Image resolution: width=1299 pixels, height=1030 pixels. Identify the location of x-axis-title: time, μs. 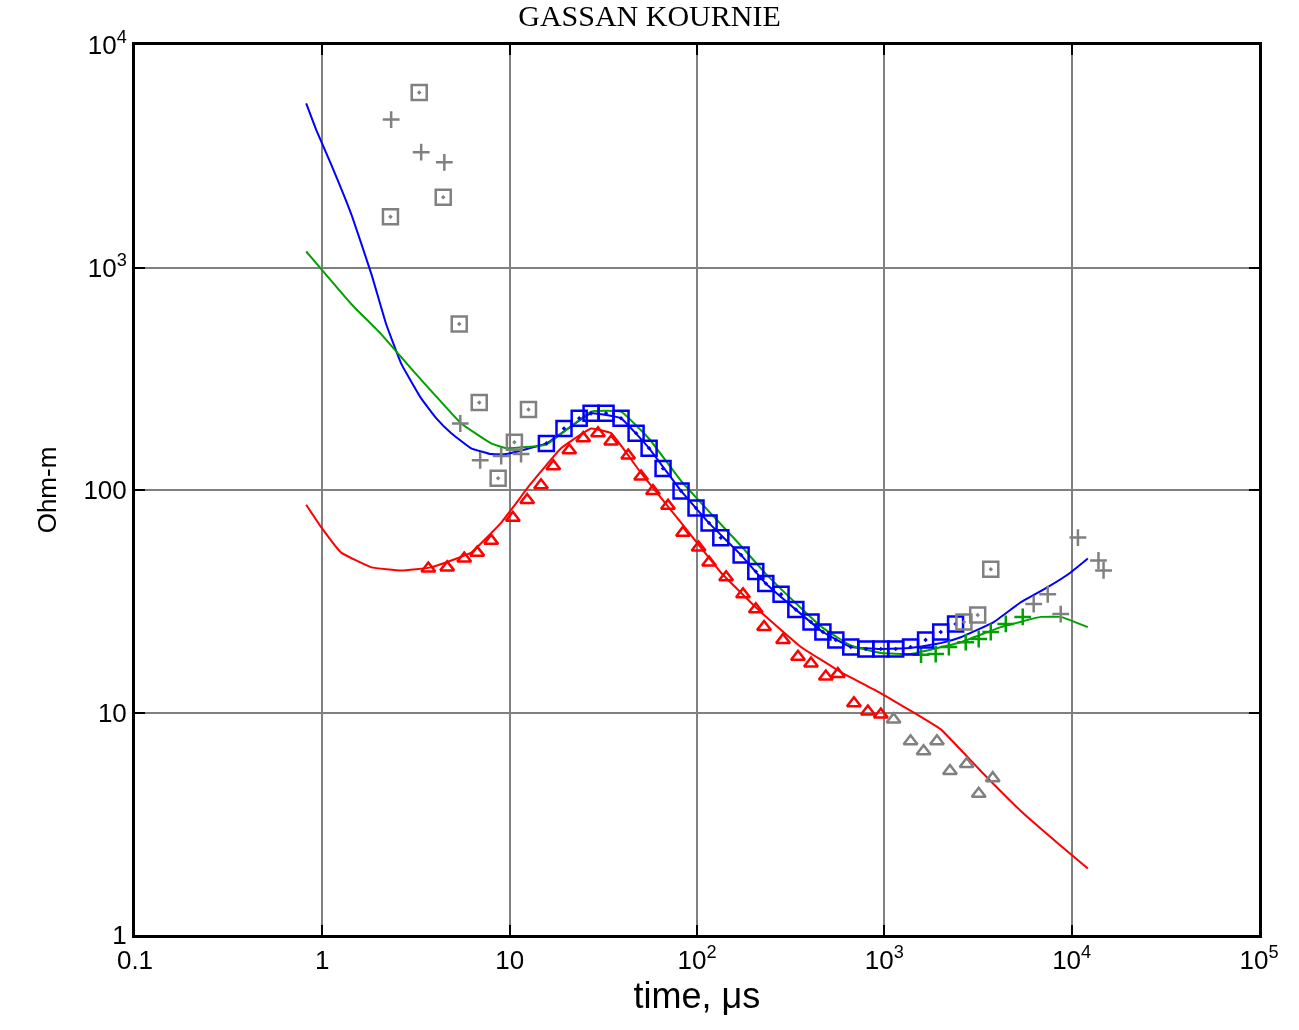
(697, 996).